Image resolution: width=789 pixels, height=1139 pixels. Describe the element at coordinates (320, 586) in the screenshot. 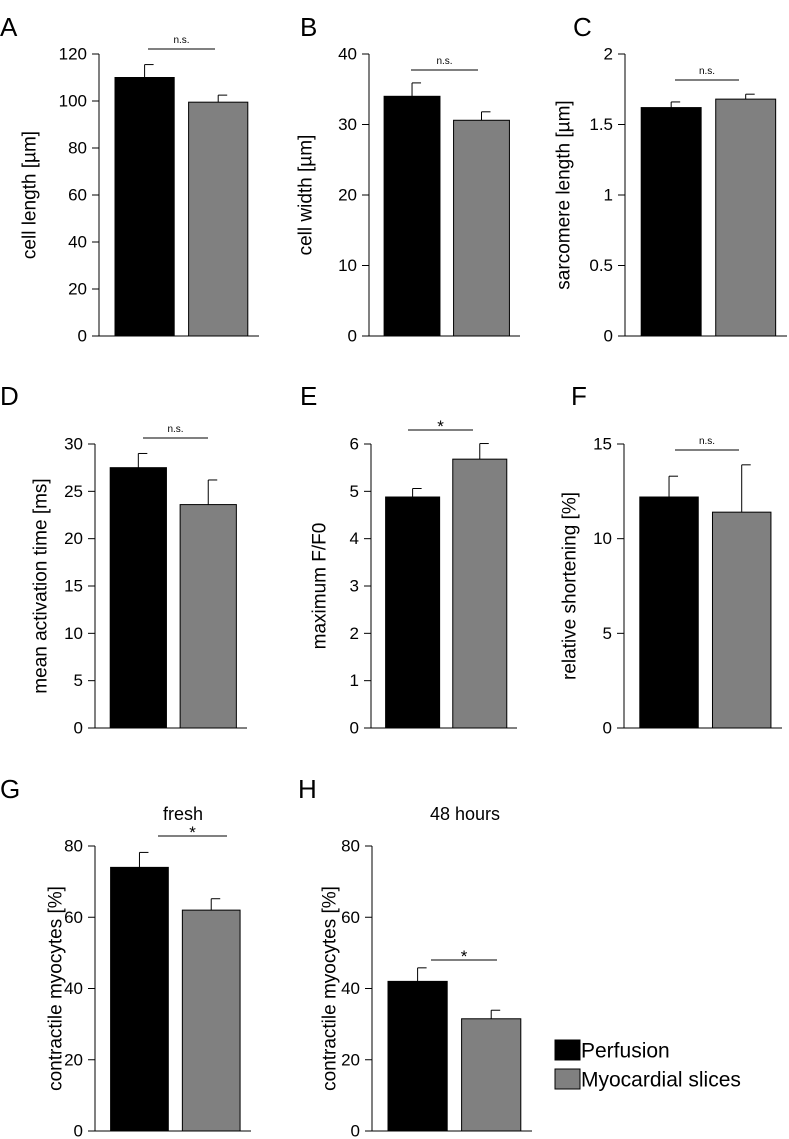

I see `y-axis-label: maximum F/F0` at that location.